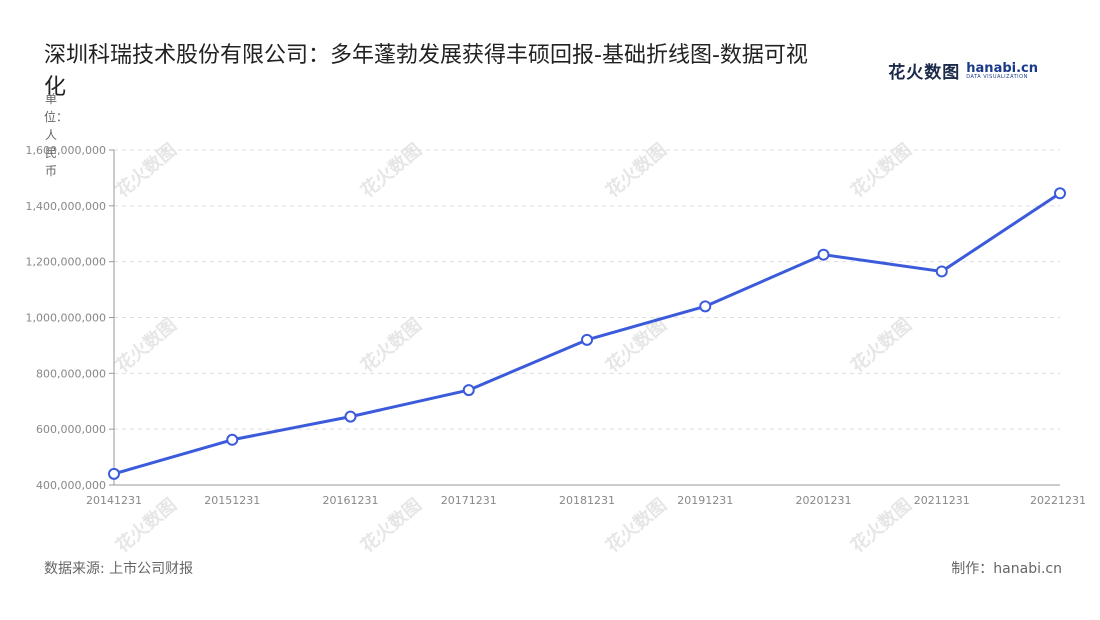 The width and height of the screenshot is (1100, 620). What do you see at coordinates (963, 71) in the screenshot?
I see `brand-logo: 花火数图 hanabi.cn DATA VISUALIZATION` at bounding box center [963, 71].